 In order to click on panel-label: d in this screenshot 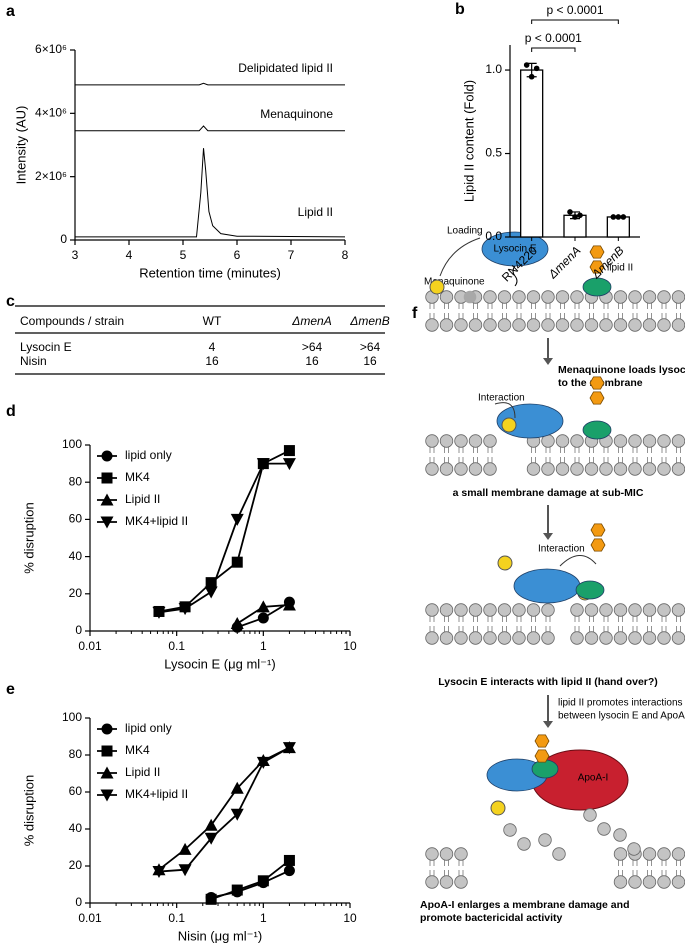, I will do `click(11, 411)`.